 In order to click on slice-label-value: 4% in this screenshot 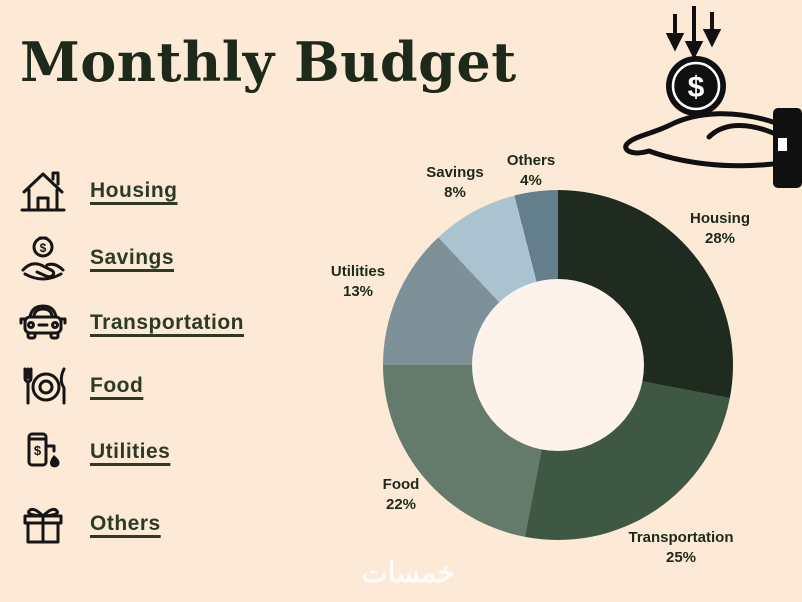, I will do `click(531, 181)`.